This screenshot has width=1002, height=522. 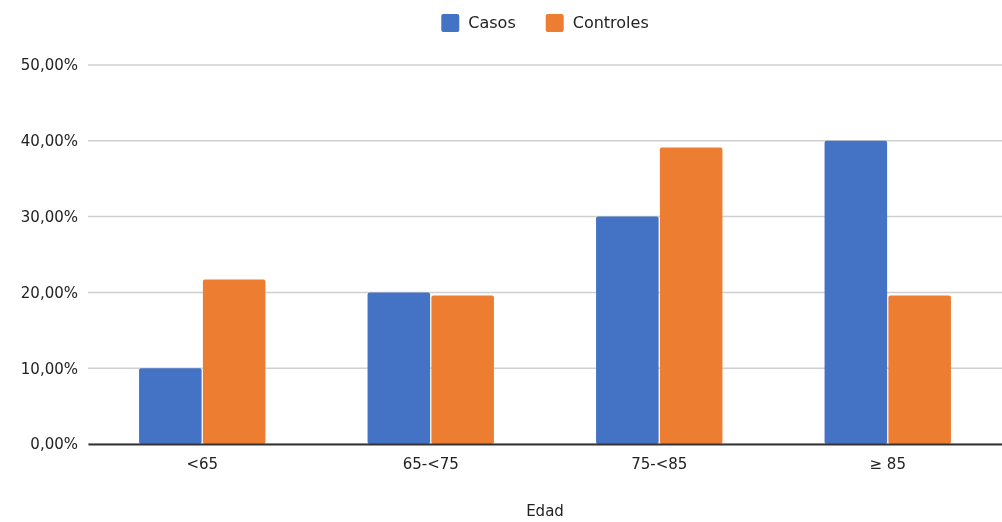 What do you see at coordinates (659, 463) in the screenshot?
I see `x-tick-label: 75-<85` at bounding box center [659, 463].